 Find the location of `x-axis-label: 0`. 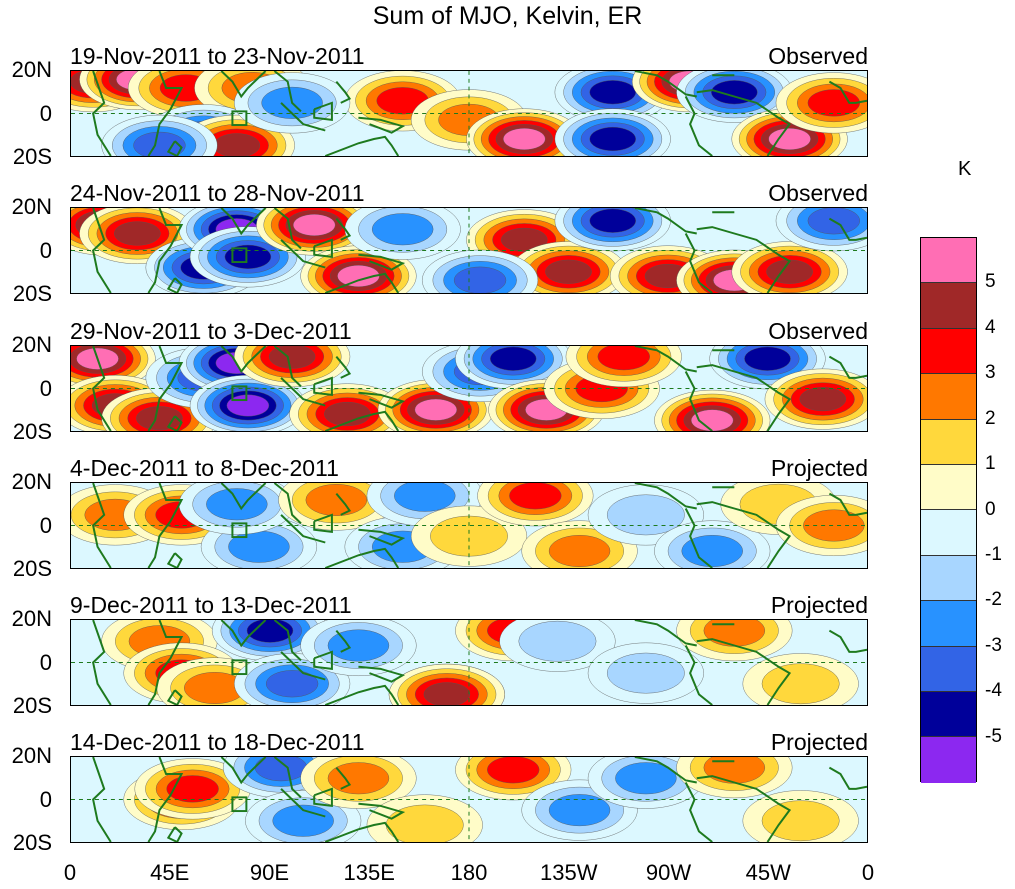

x-axis-label: 0 is located at coordinates (868, 872).